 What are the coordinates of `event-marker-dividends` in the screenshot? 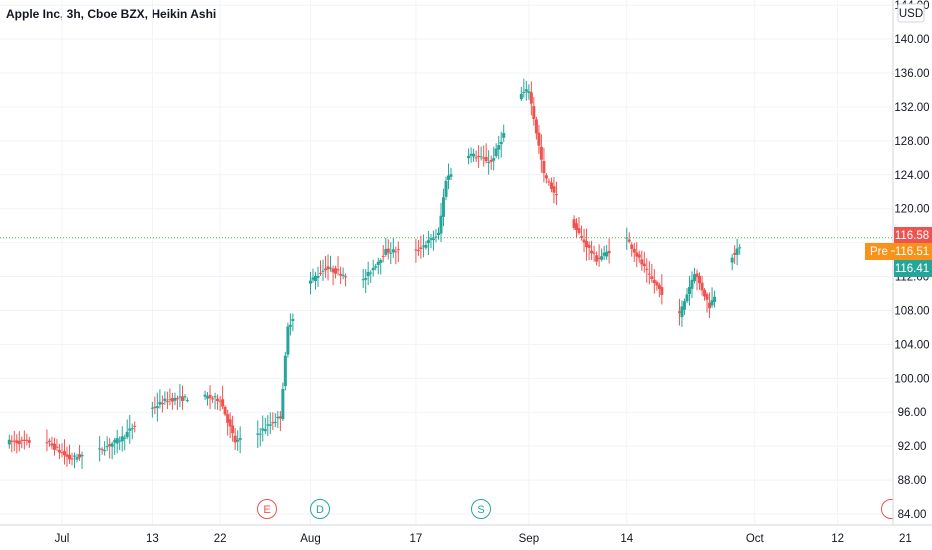 It's located at (320, 509).